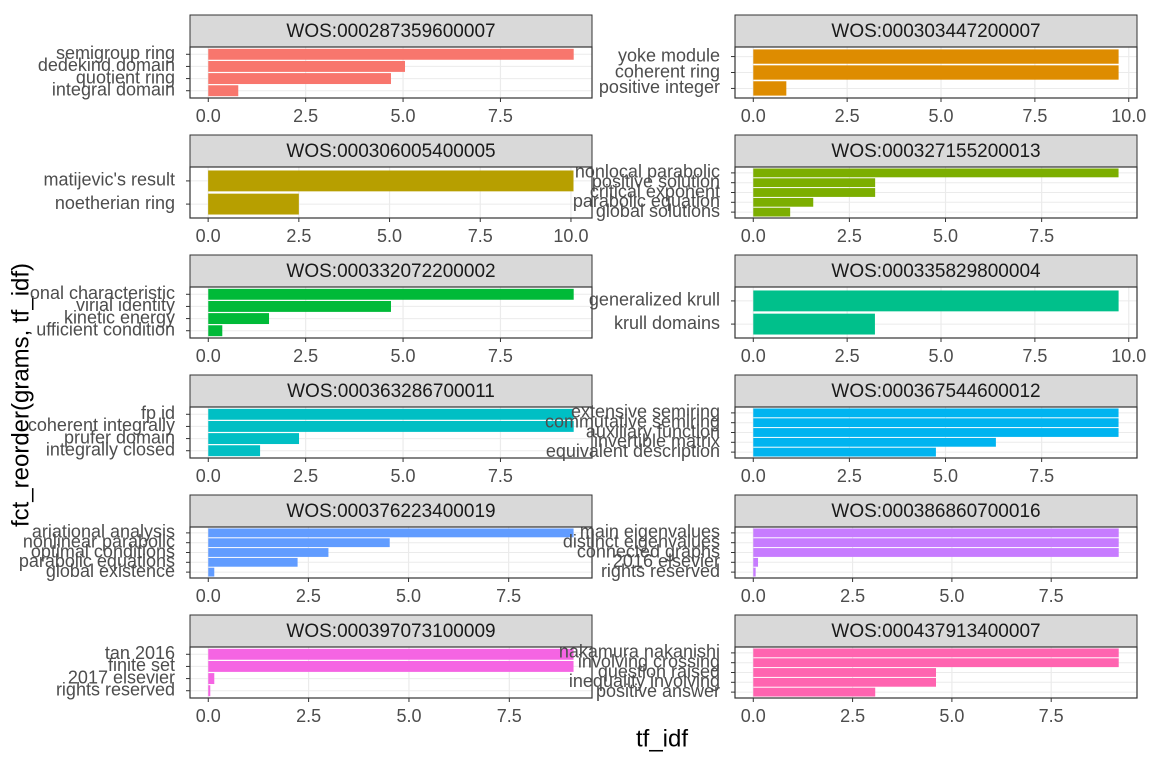  What do you see at coordinates (666, 561) in the screenshot?
I see `y-tick-label: 2016 elsevier` at bounding box center [666, 561].